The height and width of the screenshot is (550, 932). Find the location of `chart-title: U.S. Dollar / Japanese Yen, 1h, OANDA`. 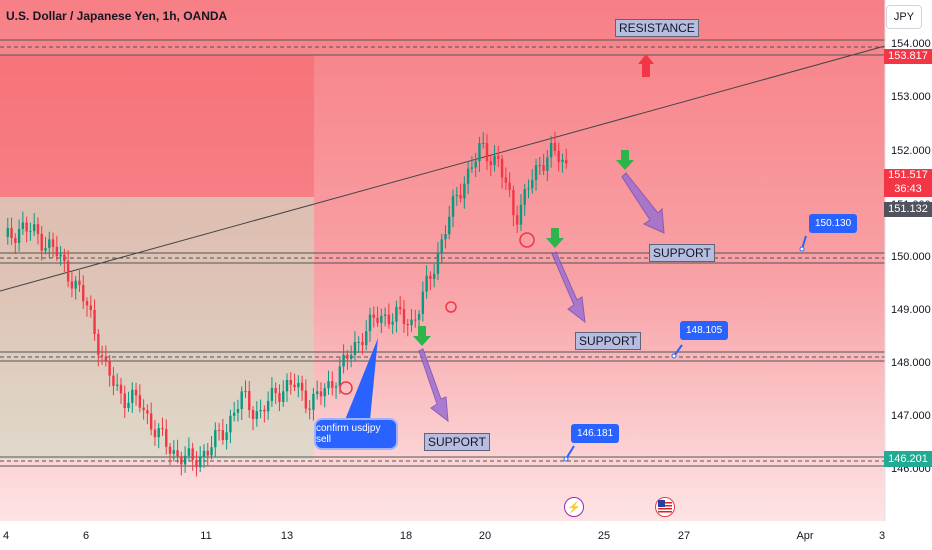

chart-title: U.S. Dollar / Japanese Yen, 1h, OANDA is located at coordinates (116, 16).